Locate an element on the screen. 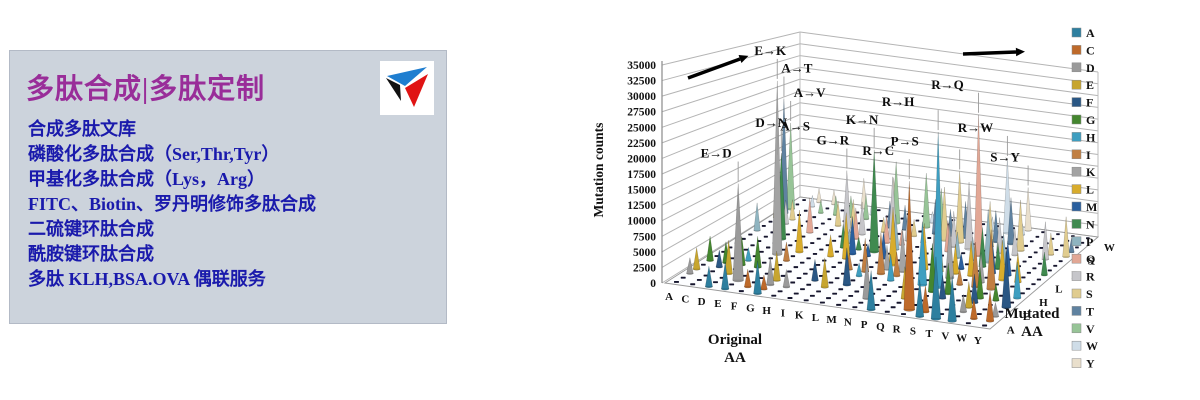  svg-text: 2500 is located at coordinates (644, 268).